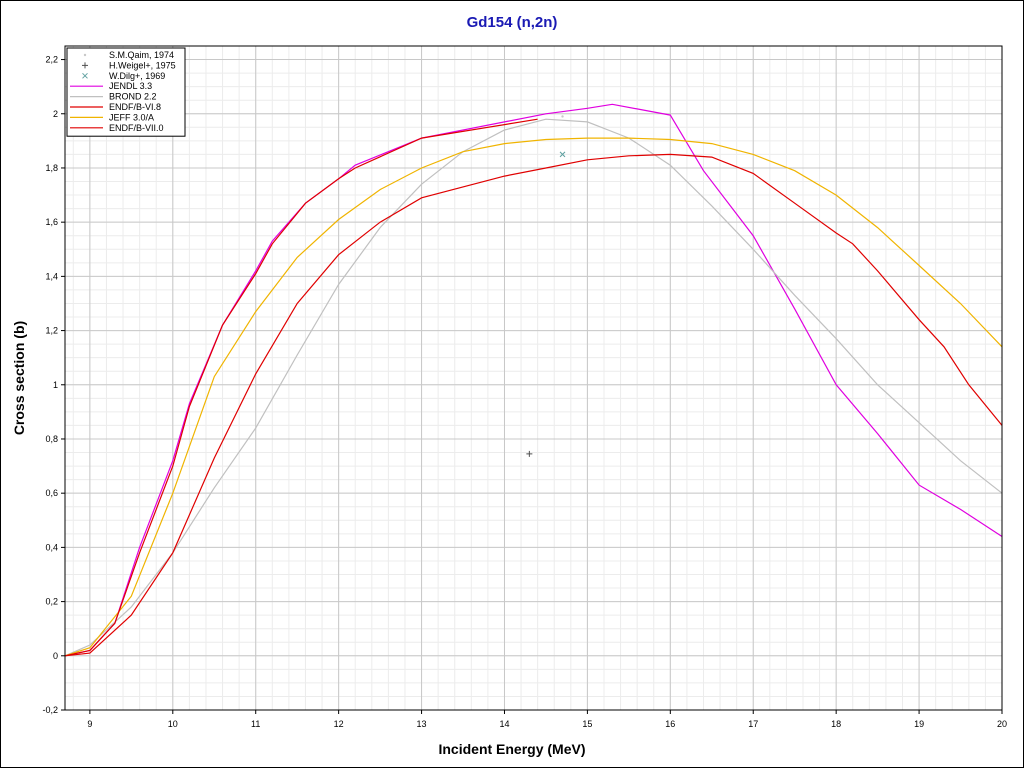 The height and width of the screenshot is (768, 1024). I want to click on y-tick-label: 1, so click(55, 385).